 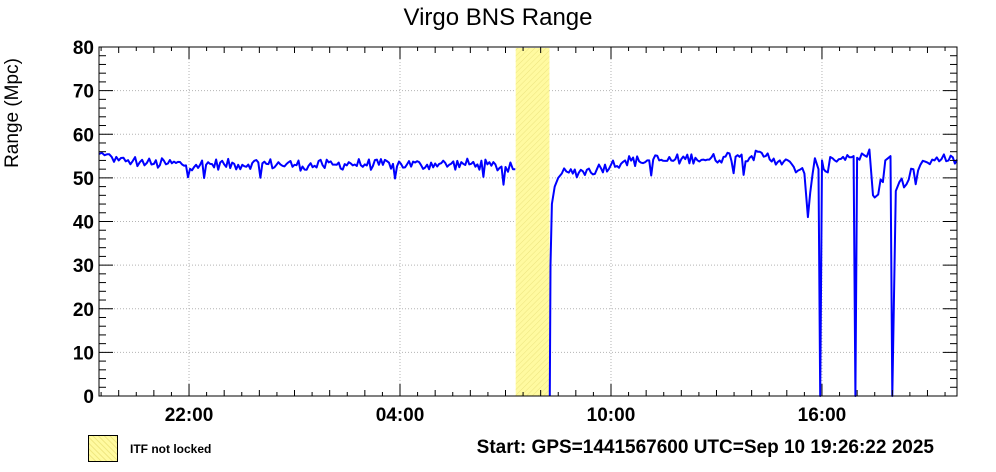 What do you see at coordinates (498, 17) in the screenshot?
I see `chart-title: Virgo BNS Range` at bounding box center [498, 17].